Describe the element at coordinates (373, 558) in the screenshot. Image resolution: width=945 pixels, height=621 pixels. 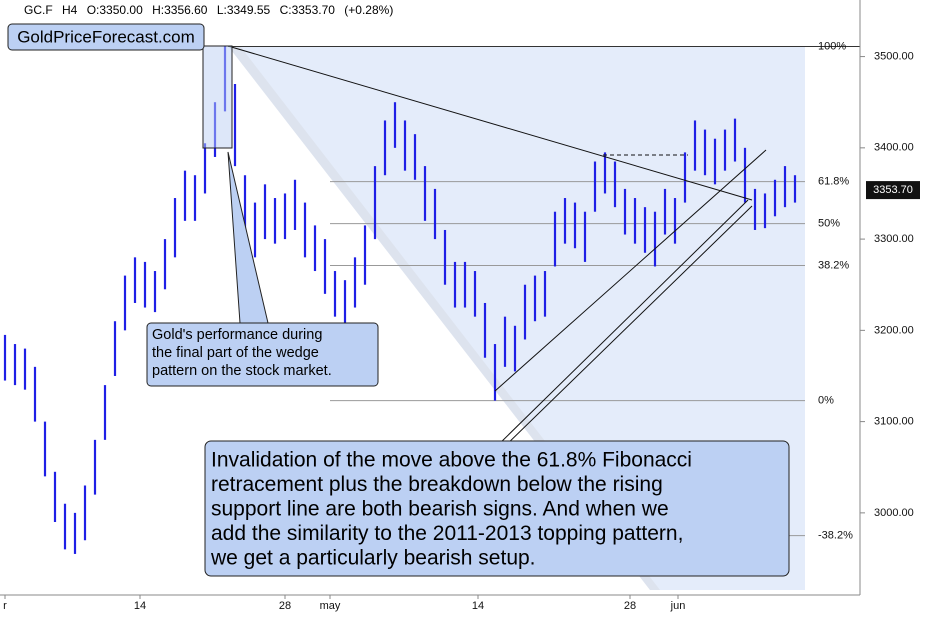
I see `annotation-line: we get a particularly bearish setup.` at that location.